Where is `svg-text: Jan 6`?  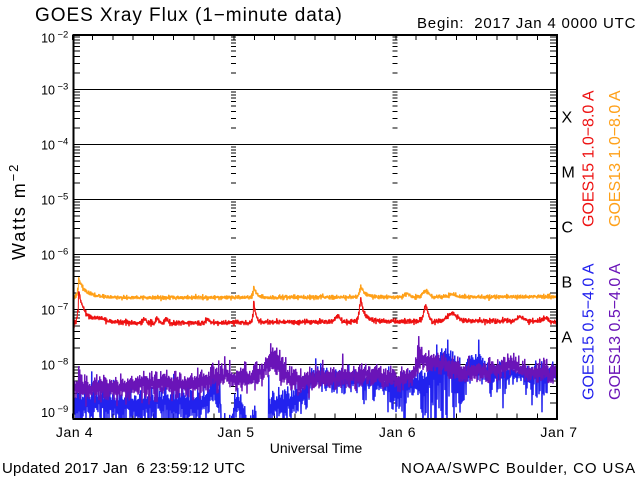
svg-text: Jan 6 is located at coordinates (397, 432).